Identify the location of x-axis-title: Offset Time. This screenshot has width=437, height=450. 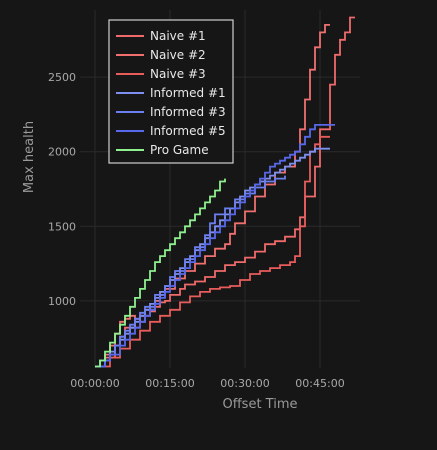
(259, 404).